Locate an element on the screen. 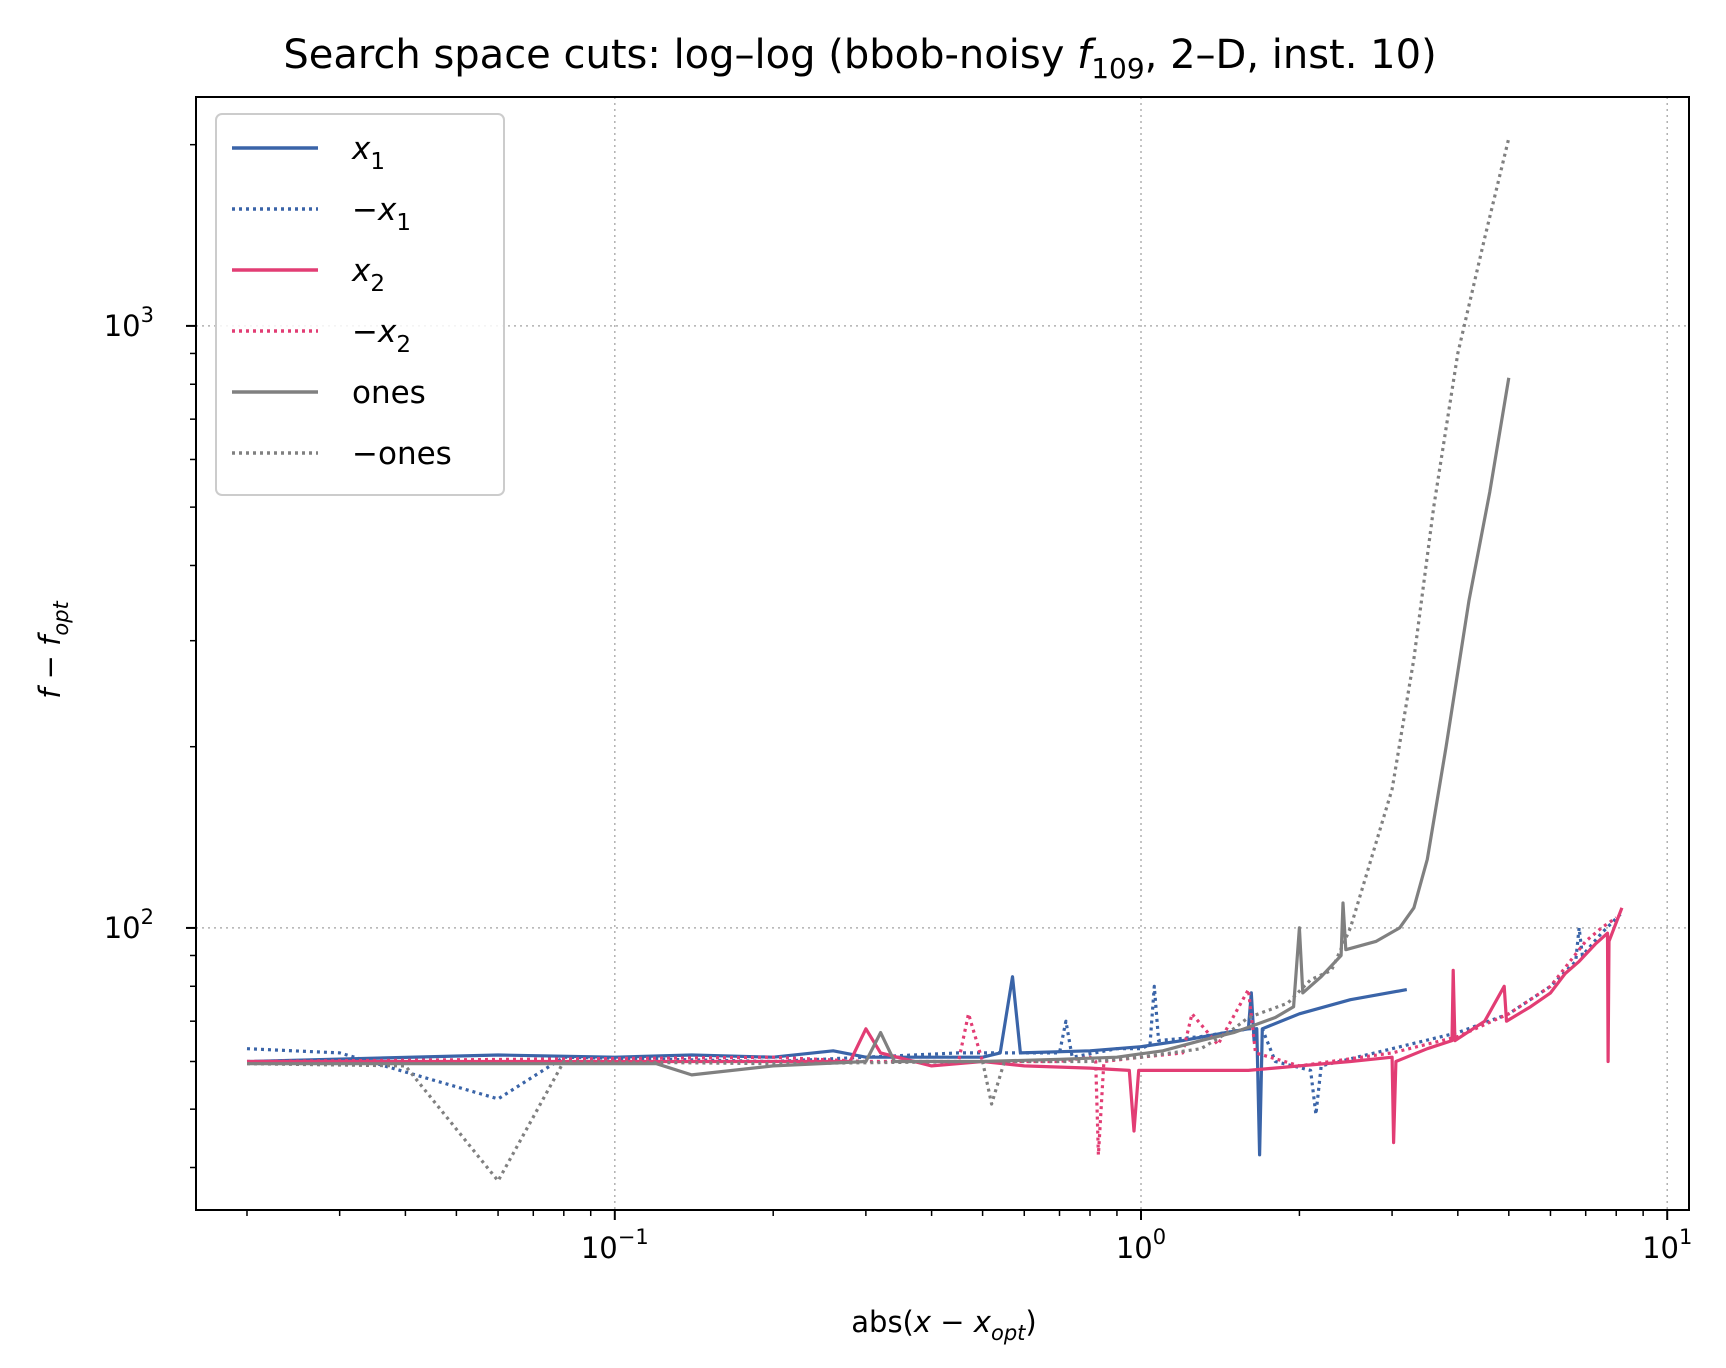  x-axis-ticks: 10⁻¹ 10⁰ 10¹ is located at coordinates (969, 1237).